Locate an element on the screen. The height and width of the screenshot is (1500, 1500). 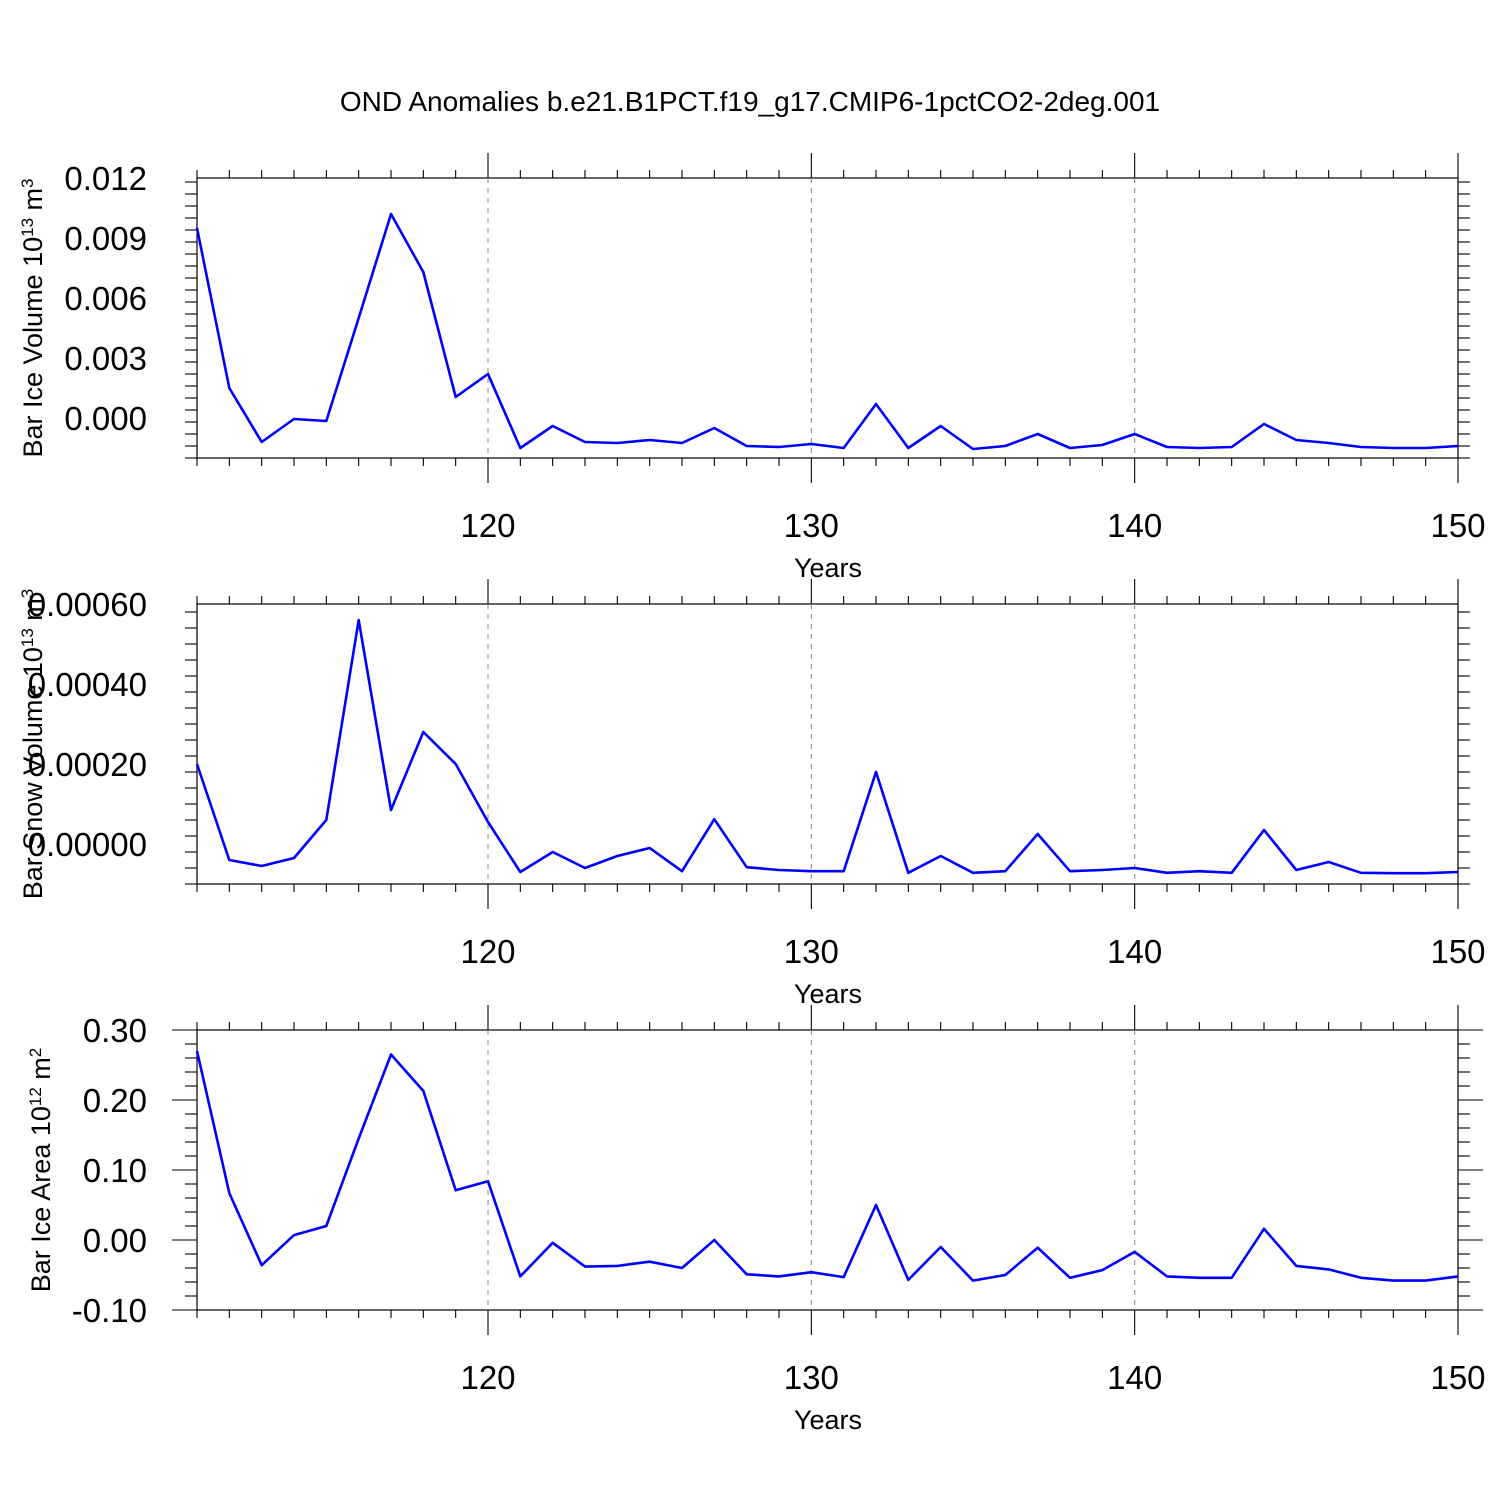
panel-2-xtick-label: 120 is located at coordinates (487, 951).